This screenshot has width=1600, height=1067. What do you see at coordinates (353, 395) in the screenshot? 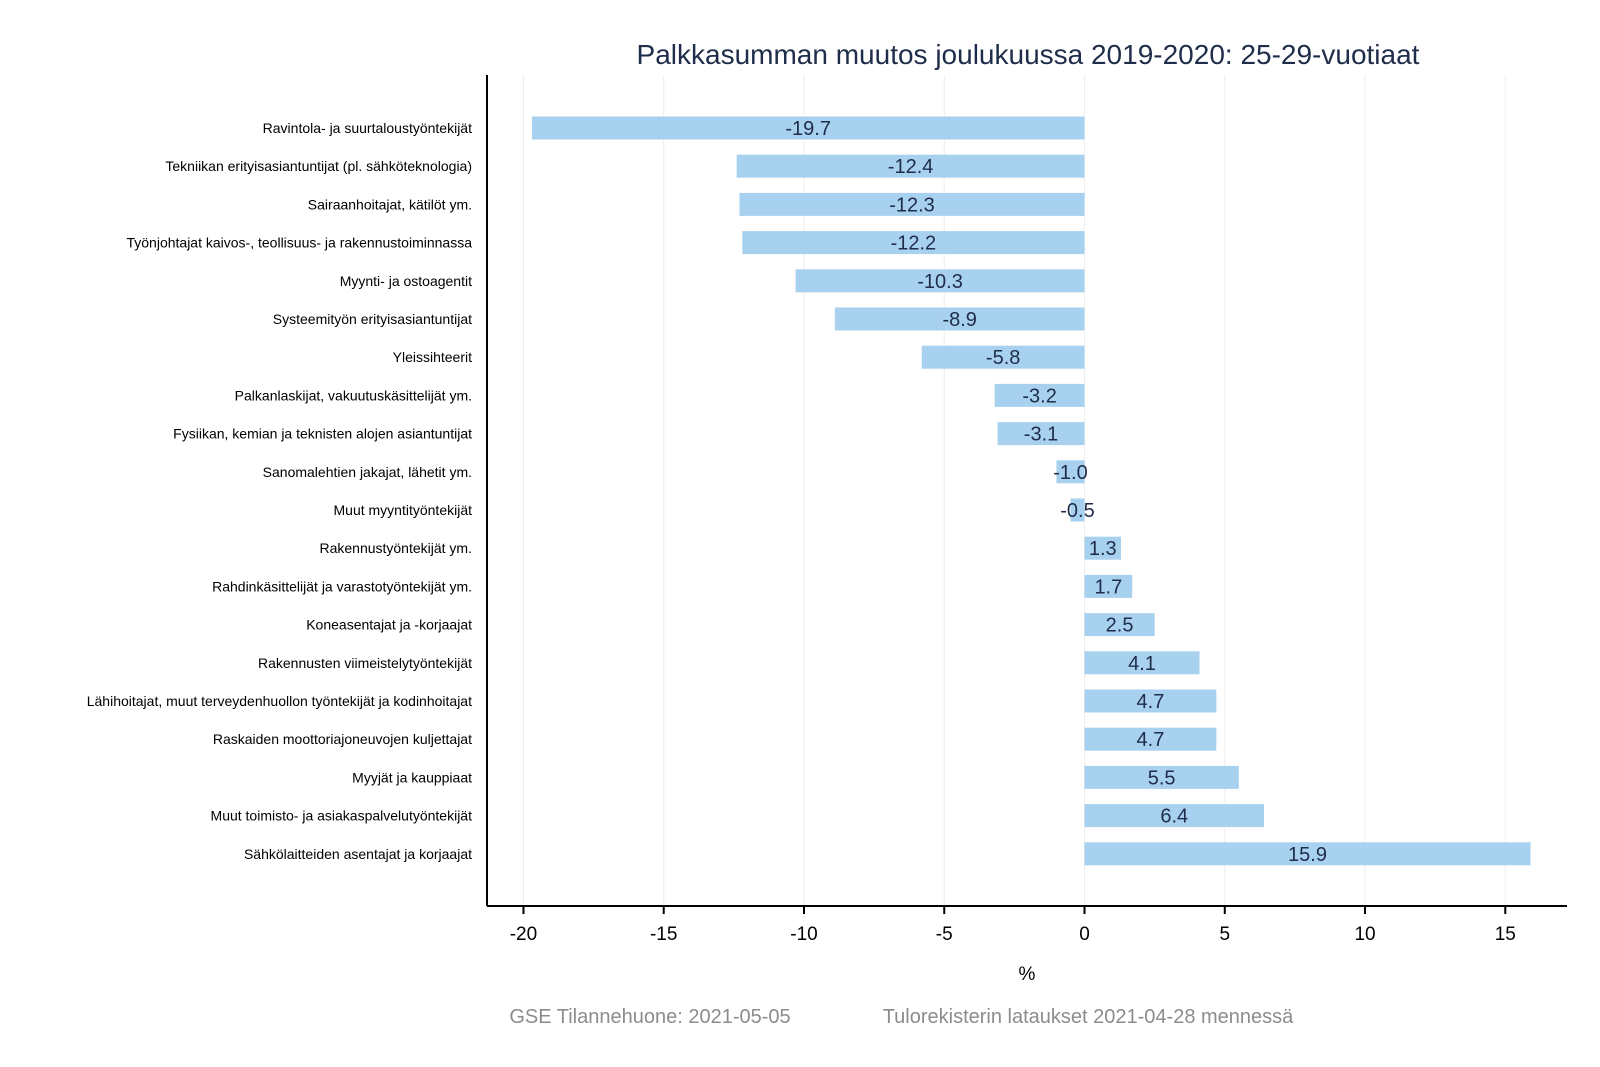
I see `category-label: Palkanlaskijat, vakuutuskäsittelijät ym.` at bounding box center [353, 395].